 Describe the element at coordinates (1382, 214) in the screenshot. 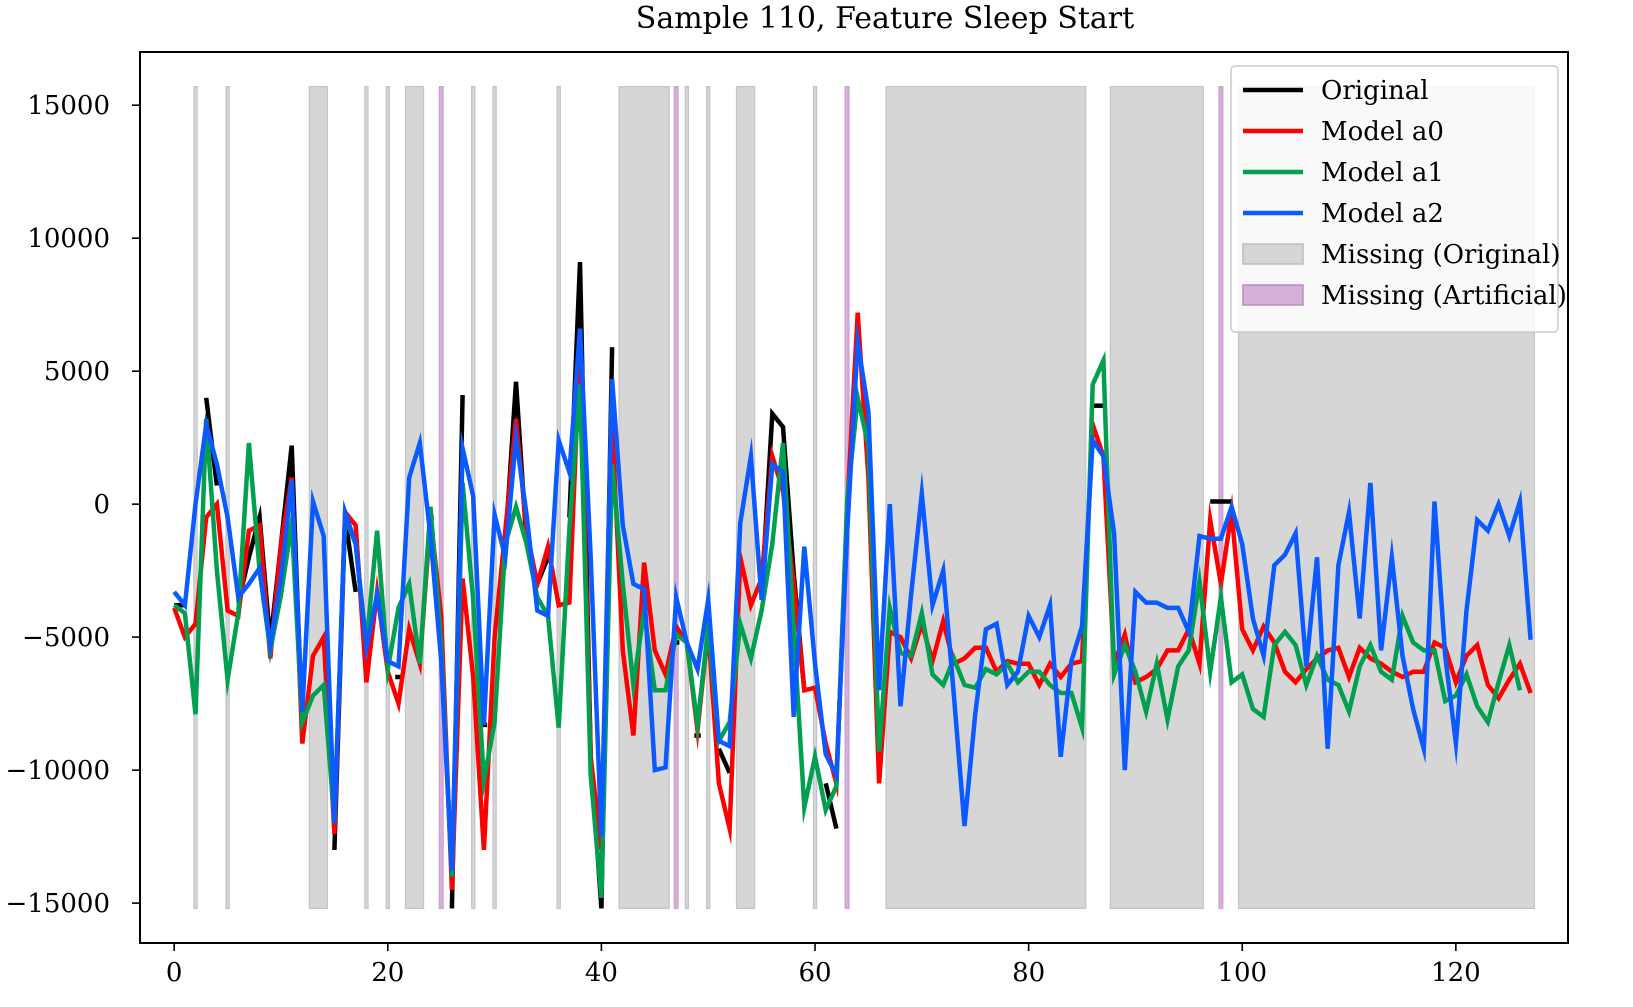

I see `legend-label: Model a2` at that location.